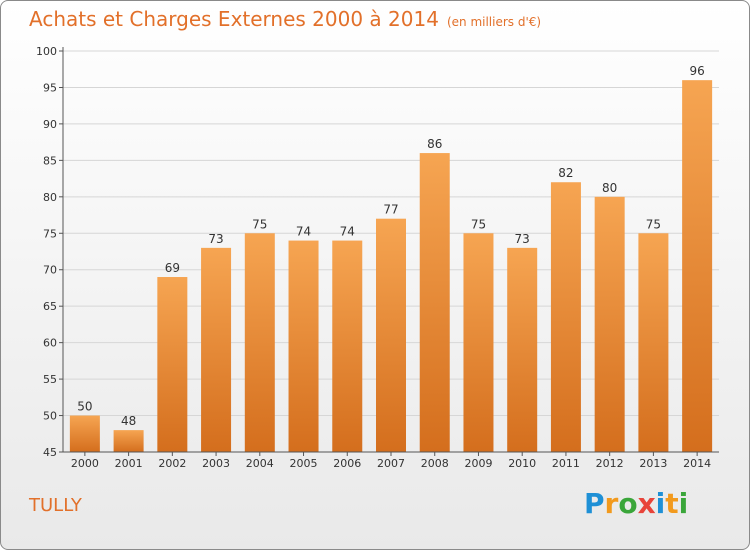  I want to click on bar-2014, so click(697, 266).